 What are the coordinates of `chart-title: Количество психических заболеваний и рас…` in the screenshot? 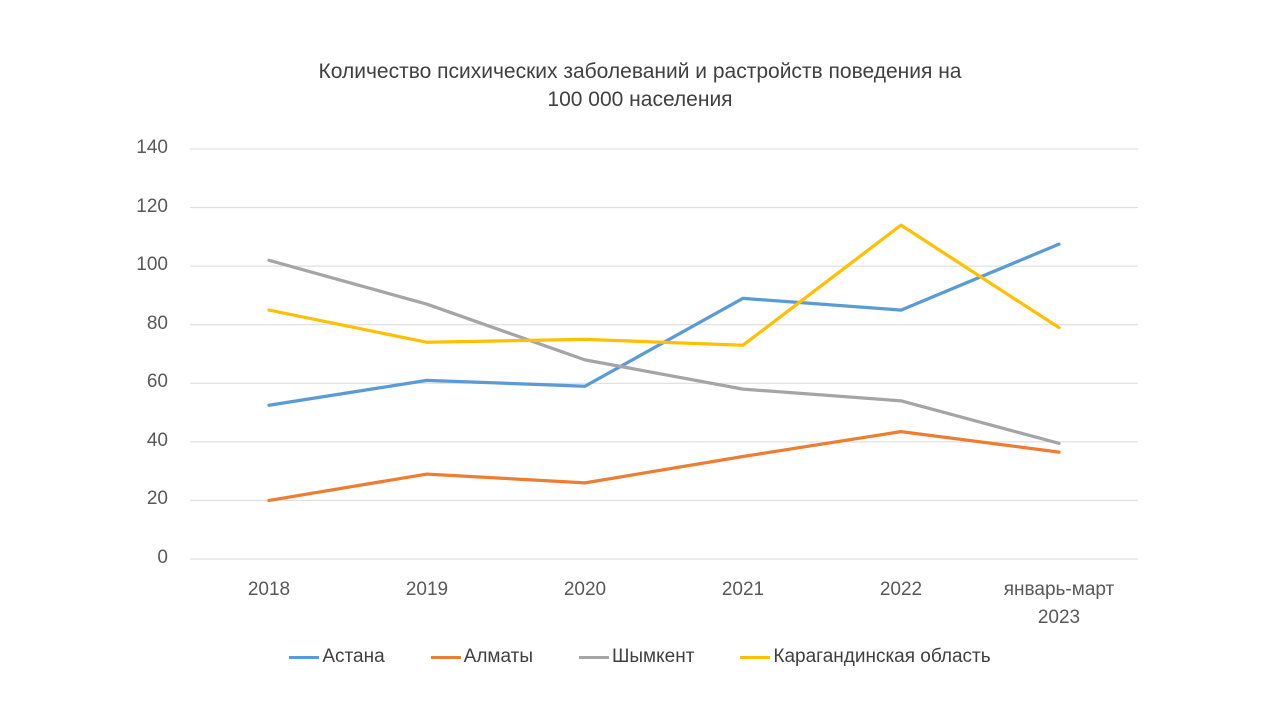 It's located at (640, 86).